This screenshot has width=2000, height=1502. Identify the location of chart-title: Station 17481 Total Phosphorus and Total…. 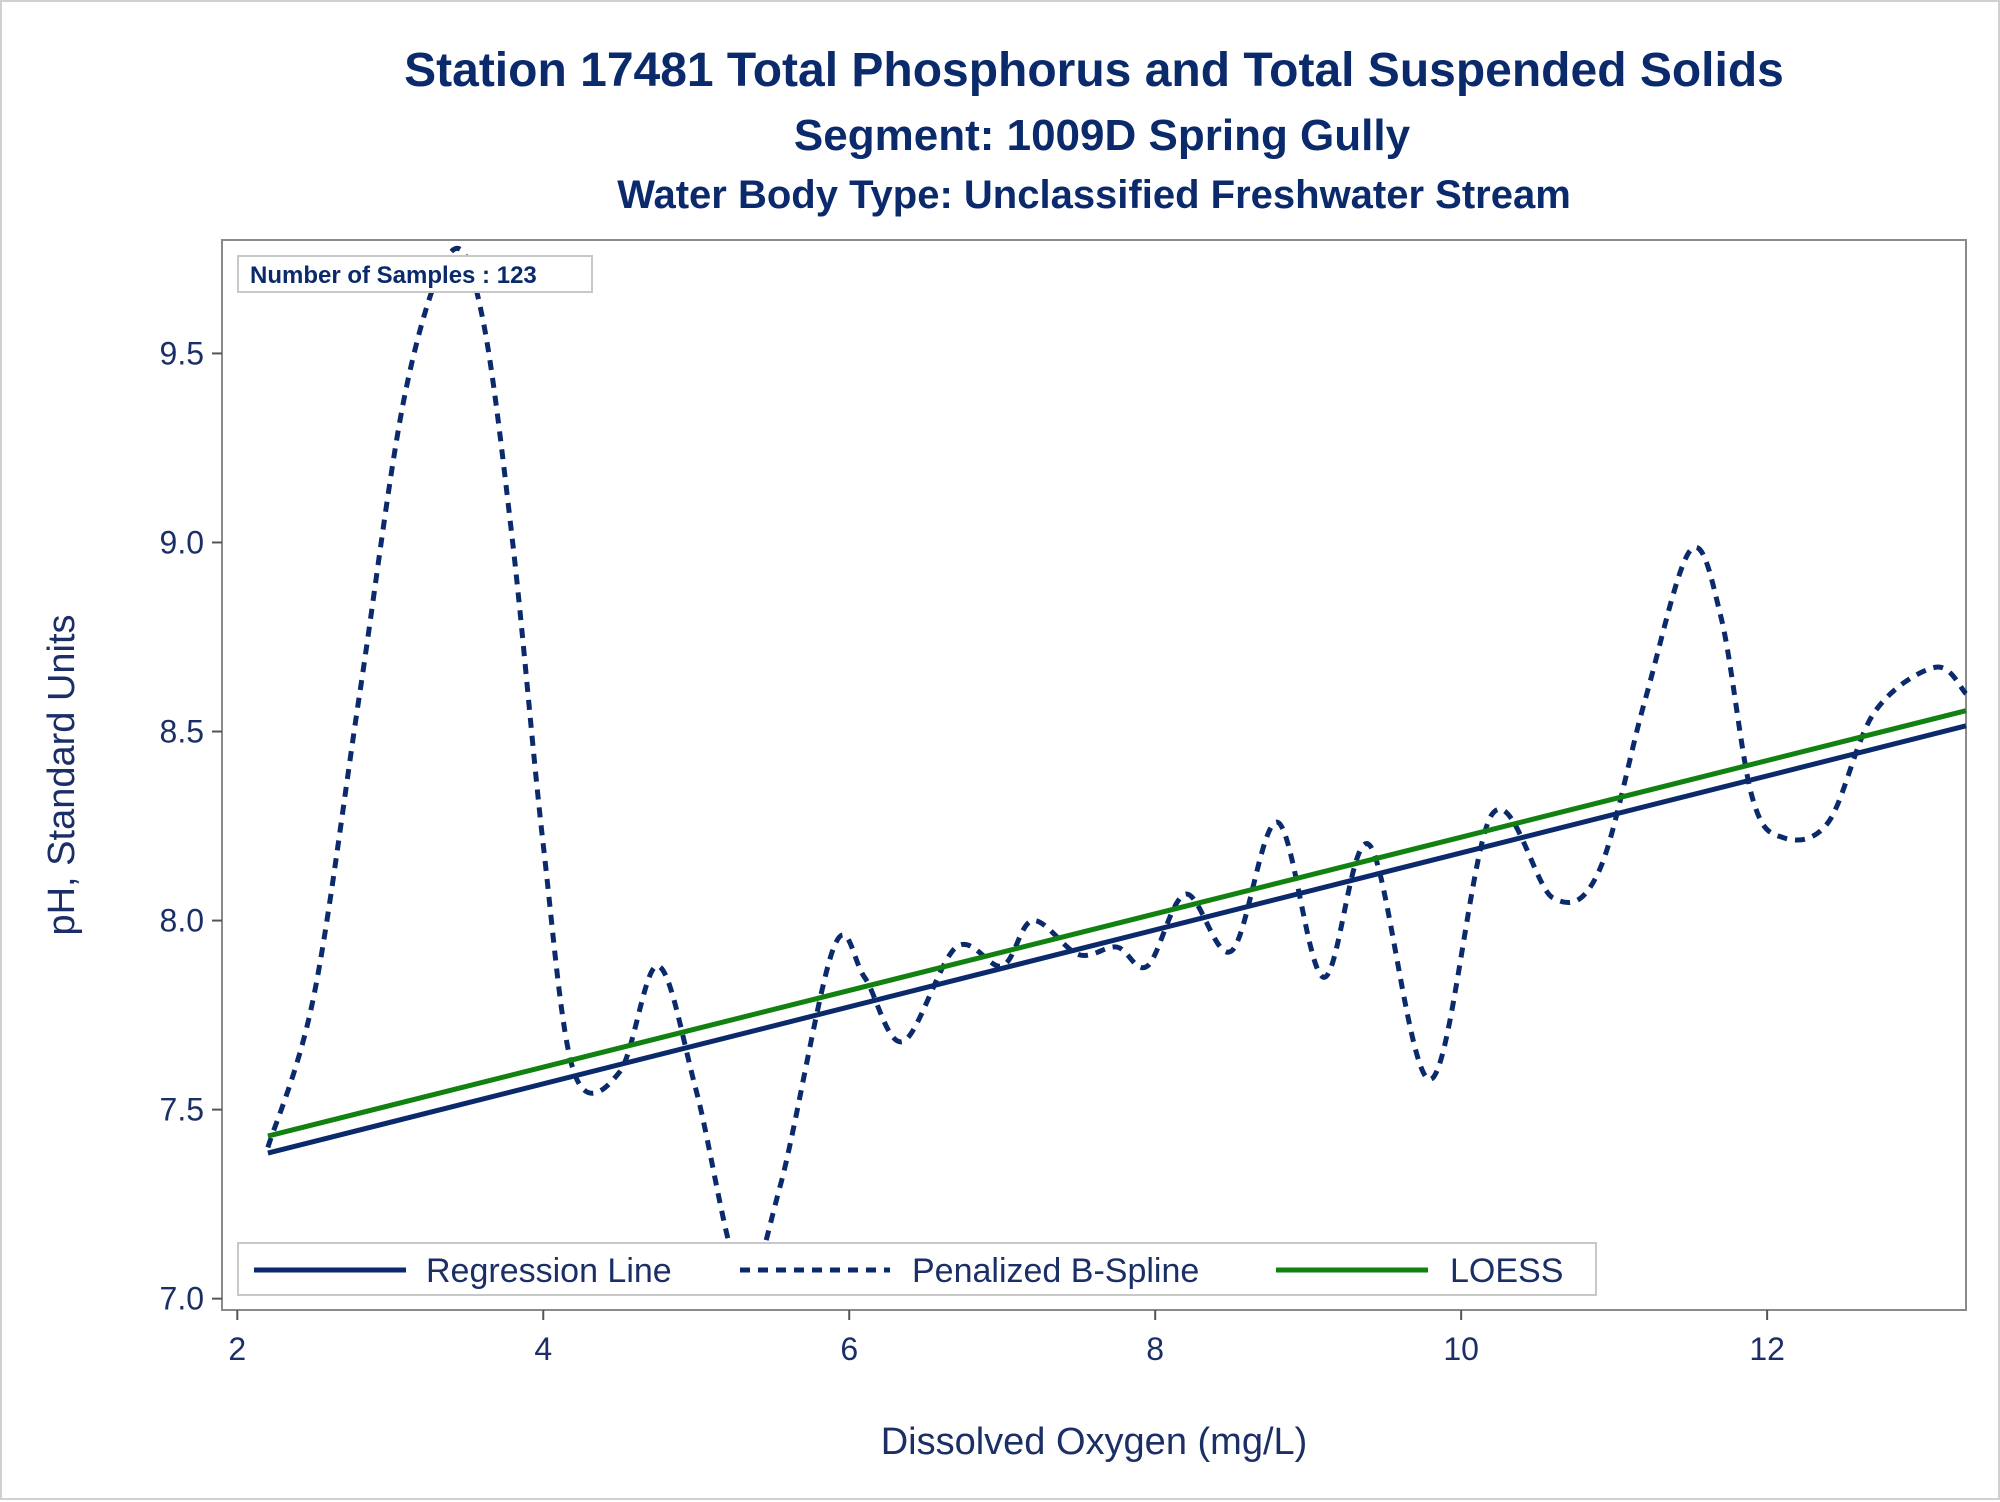
(1094, 70).